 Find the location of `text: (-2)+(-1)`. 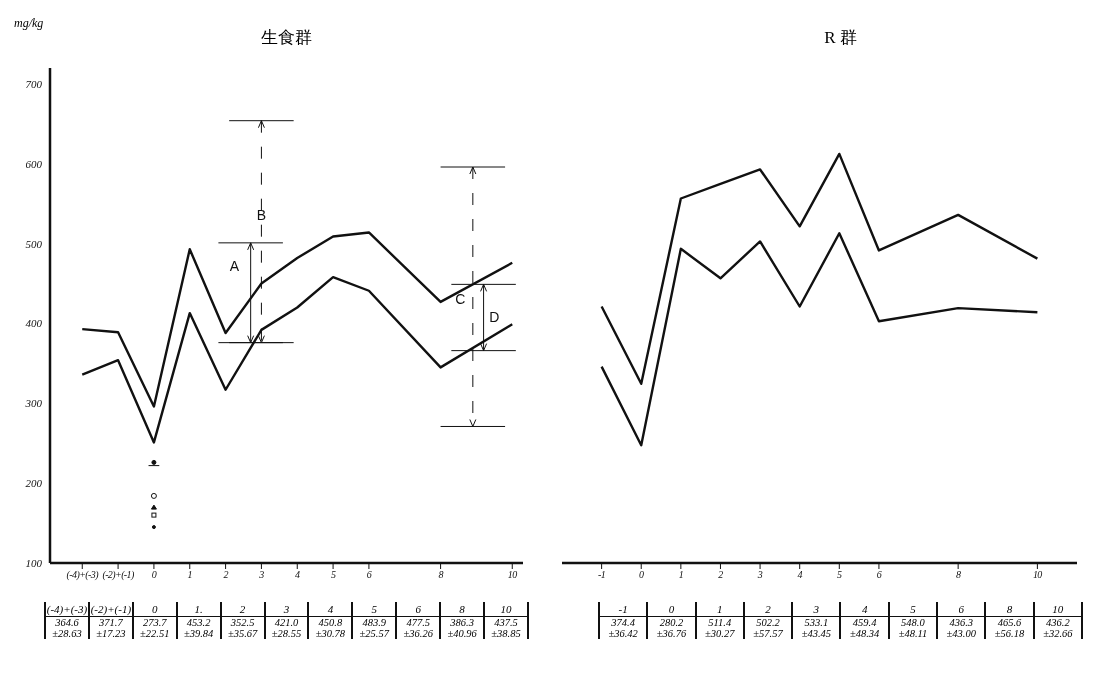

text: (-2)+(-1) is located at coordinates (110, 609).